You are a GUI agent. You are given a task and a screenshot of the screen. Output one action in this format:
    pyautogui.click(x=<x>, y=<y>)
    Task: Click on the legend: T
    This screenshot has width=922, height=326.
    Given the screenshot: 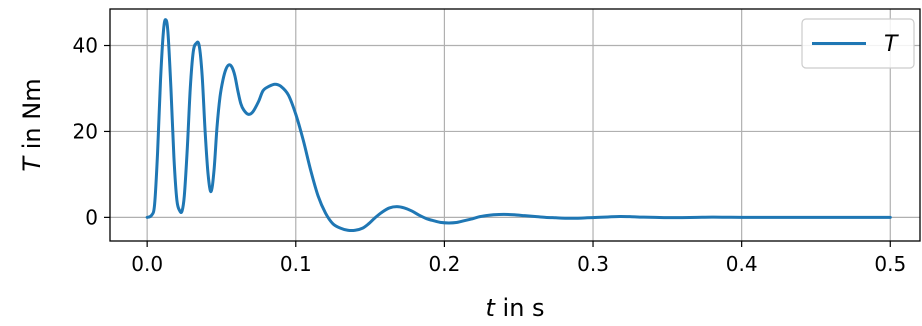 What is the action you would take?
    pyautogui.click(x=858, y=43)
    